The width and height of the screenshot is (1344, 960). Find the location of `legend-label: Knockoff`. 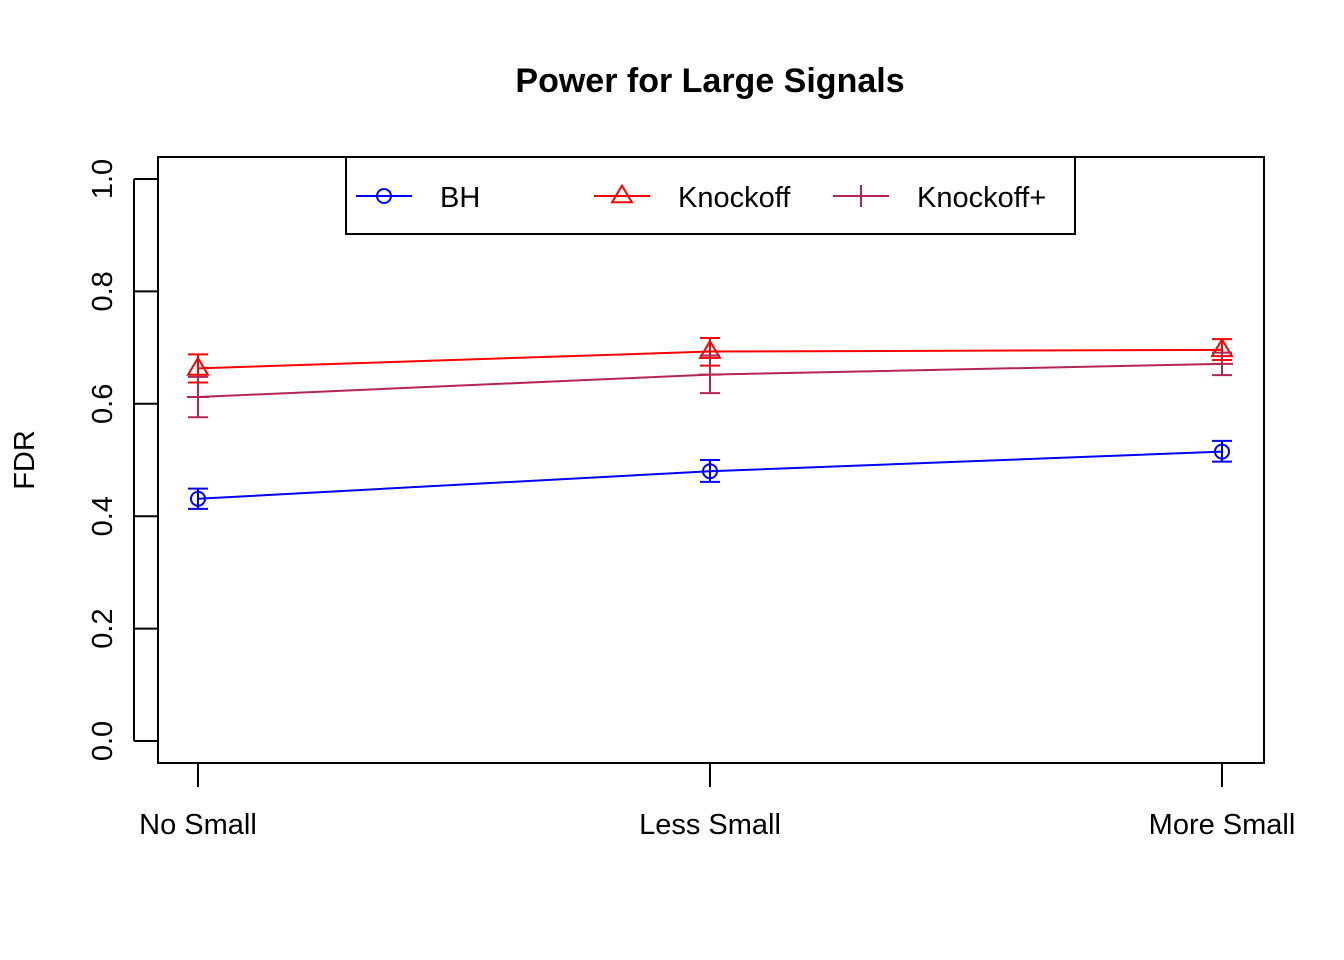

legend-label: Knockoff is located at coordinates (734, 198).